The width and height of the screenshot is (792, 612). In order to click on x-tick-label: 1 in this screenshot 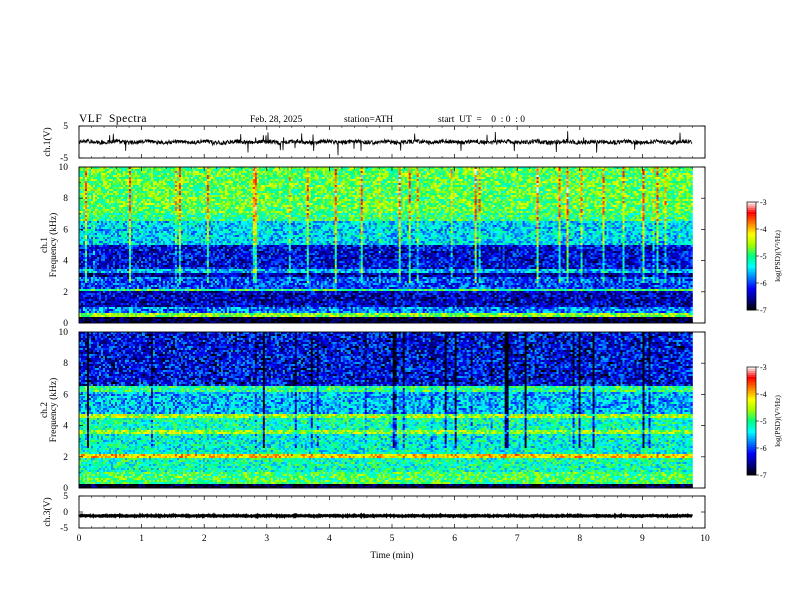, I will do `click(141, 539)`.